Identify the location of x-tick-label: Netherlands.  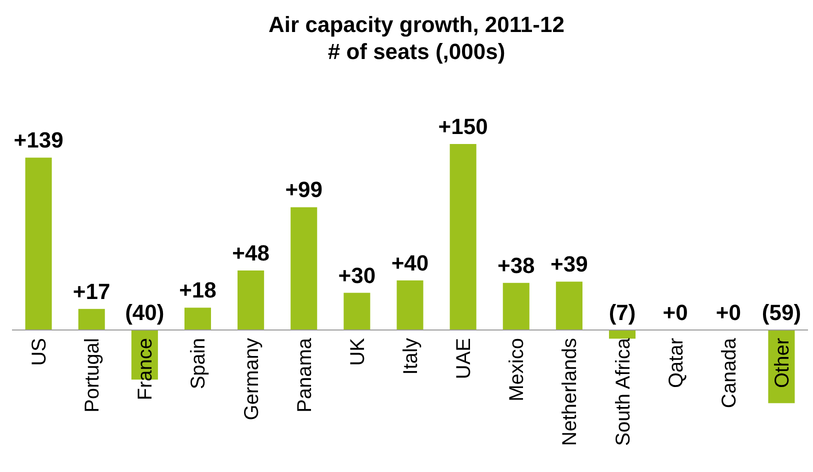
(570, 392).